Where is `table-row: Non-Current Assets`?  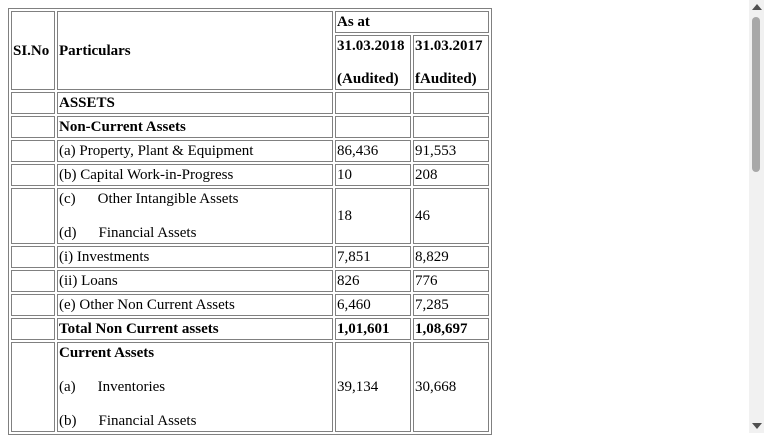 table-row: Non-Current Assets is located at coordinates (250, 127).